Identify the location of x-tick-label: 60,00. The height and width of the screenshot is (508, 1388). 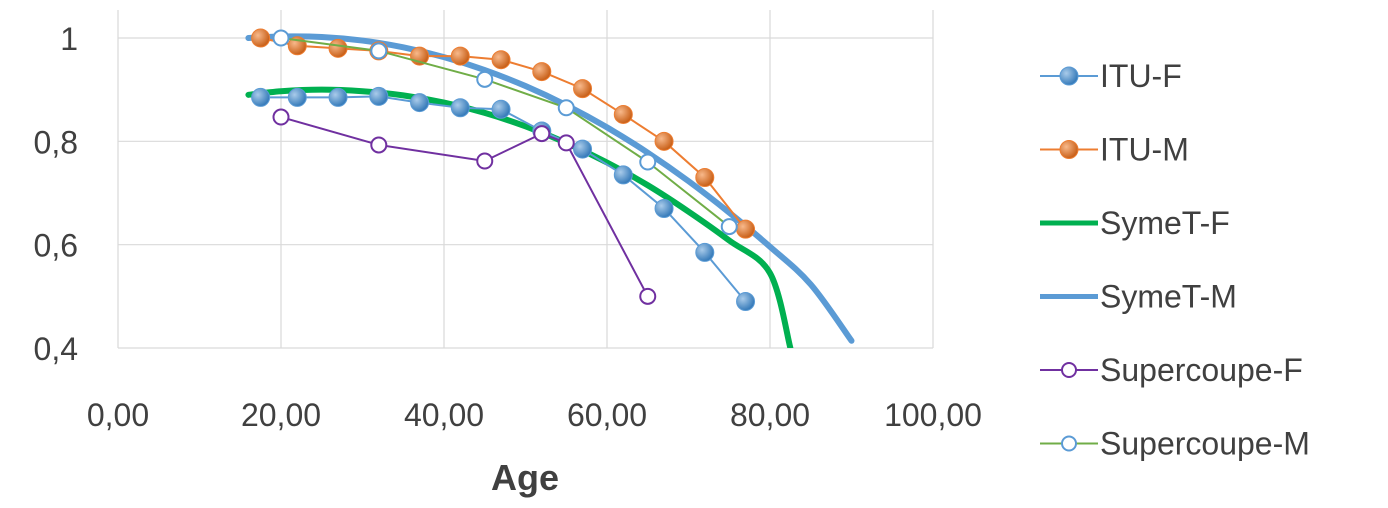
(607, 415).